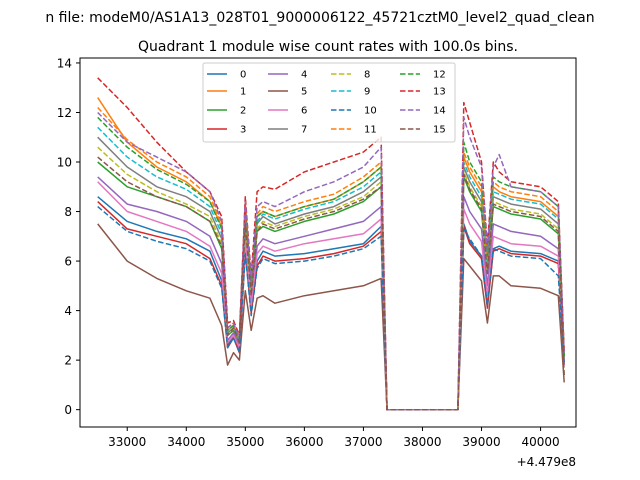 The height and width of the screenshot is (480, 640). What do you see at coordinates (370, 130) in the screenshot?
I see `legend-label: 11` at bounding box center [370, 130].